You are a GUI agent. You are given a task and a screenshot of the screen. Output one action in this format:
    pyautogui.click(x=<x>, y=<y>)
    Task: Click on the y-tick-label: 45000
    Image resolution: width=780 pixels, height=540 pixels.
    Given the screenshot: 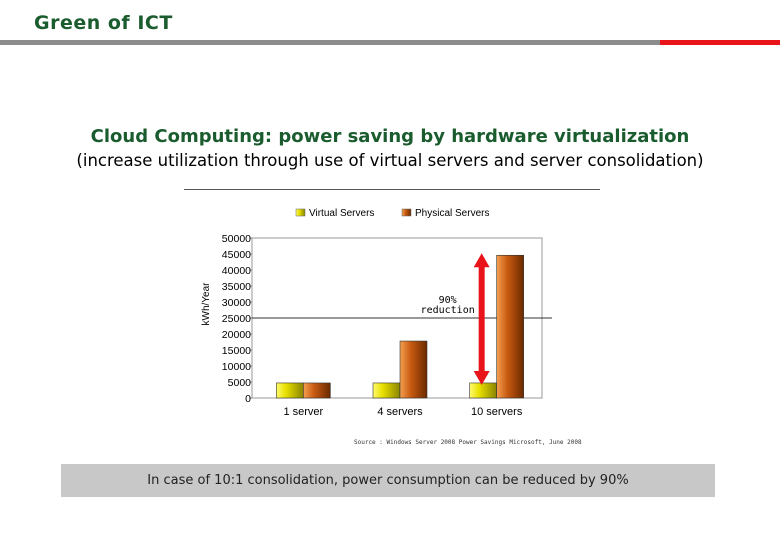 What is the action you would take?
    pyautogui.click(x=236, y=255)
    